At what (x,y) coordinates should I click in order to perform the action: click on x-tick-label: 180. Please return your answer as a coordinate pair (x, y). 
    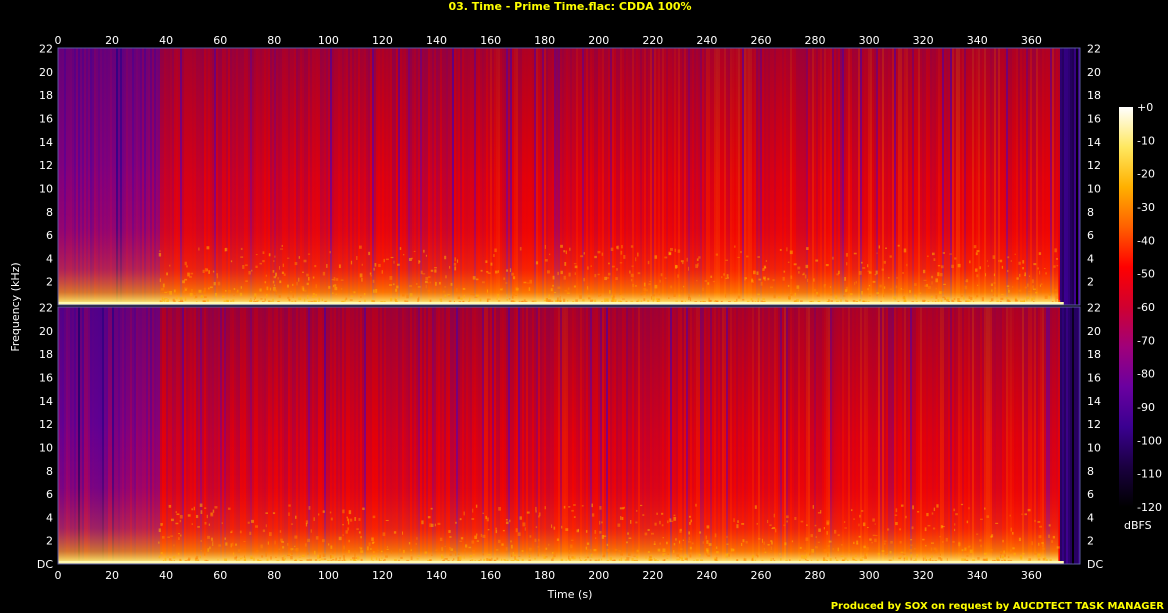
    Looking at the image, I should click on (544, 575).